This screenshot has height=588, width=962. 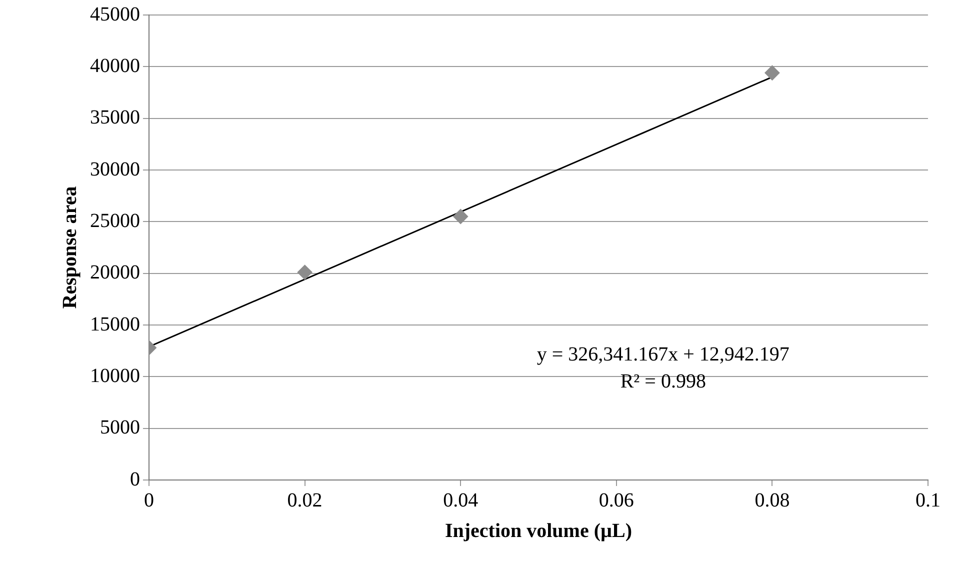 I want to click on x-tick-label: 0.08, so click(x=772, y=500).